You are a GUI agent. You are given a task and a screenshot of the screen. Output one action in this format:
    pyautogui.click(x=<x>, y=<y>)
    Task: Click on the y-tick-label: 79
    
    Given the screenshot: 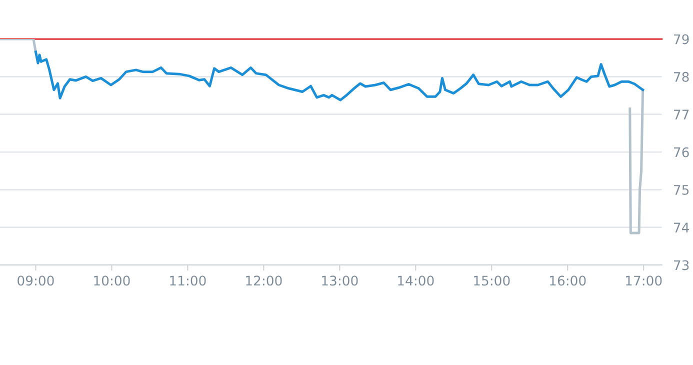 What is the action you would take?
    pyautogui.click(x=681, y=39)
    